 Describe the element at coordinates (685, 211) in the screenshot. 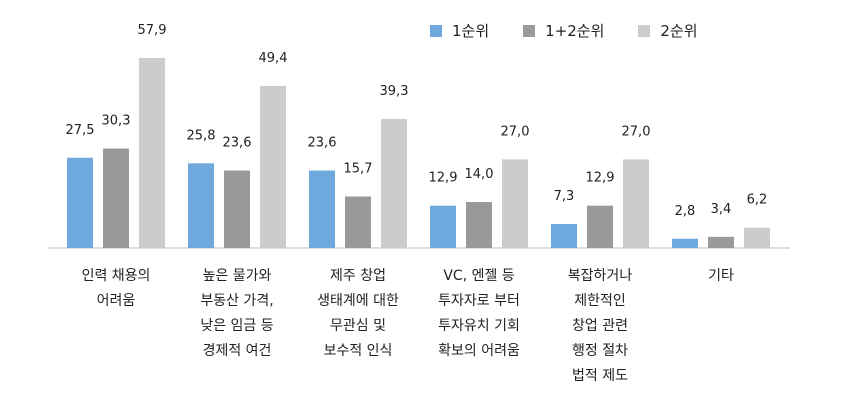

I see `data-label-1-6: 2,8` at that location.